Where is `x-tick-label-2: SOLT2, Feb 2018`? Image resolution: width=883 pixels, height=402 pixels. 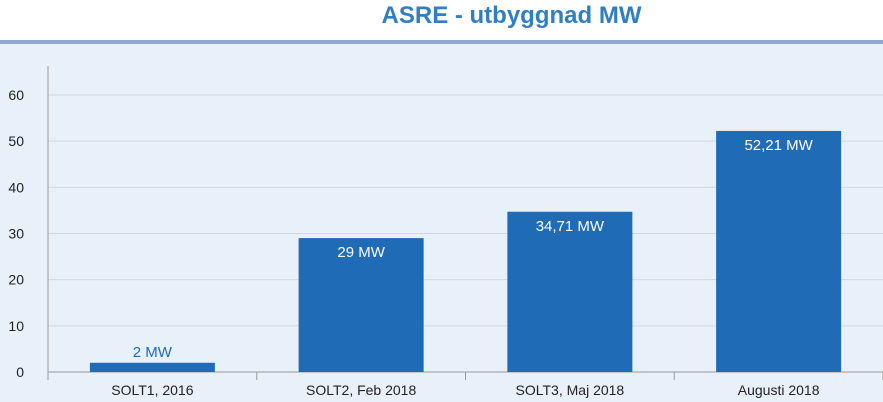
x-tick-label-2: SOLT2, Feb 2018 is located at coordinates (361, 390).